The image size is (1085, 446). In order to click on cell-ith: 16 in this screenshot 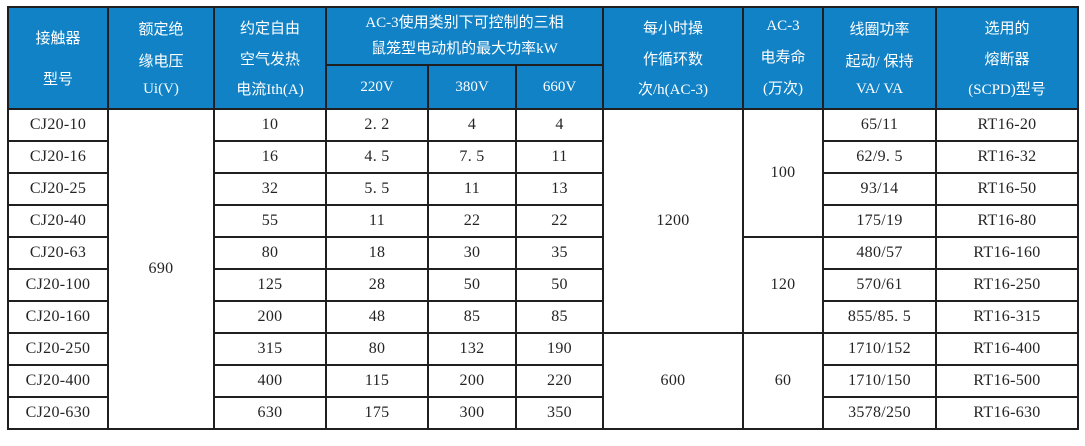, I will do `click(270, 157)`.